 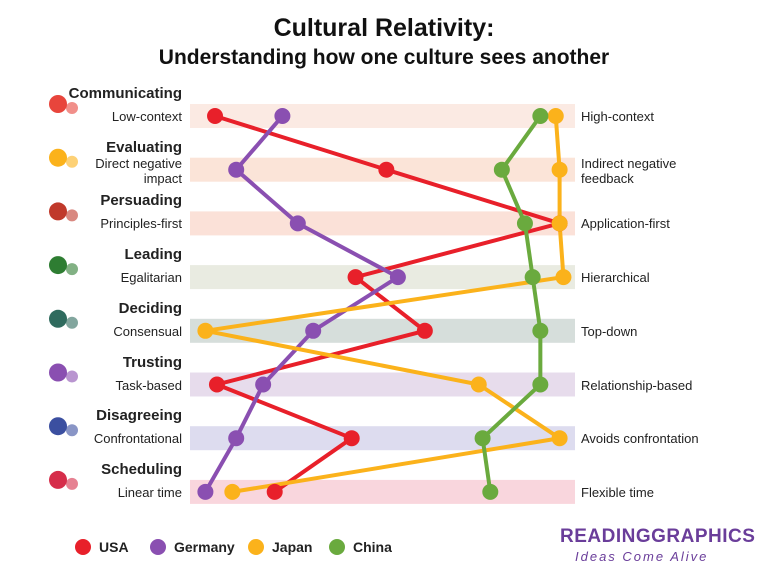 What do you see at coordinates (372, 547) in the screenshot?
I see `legend-label: China` at bounding box center [372, 547].